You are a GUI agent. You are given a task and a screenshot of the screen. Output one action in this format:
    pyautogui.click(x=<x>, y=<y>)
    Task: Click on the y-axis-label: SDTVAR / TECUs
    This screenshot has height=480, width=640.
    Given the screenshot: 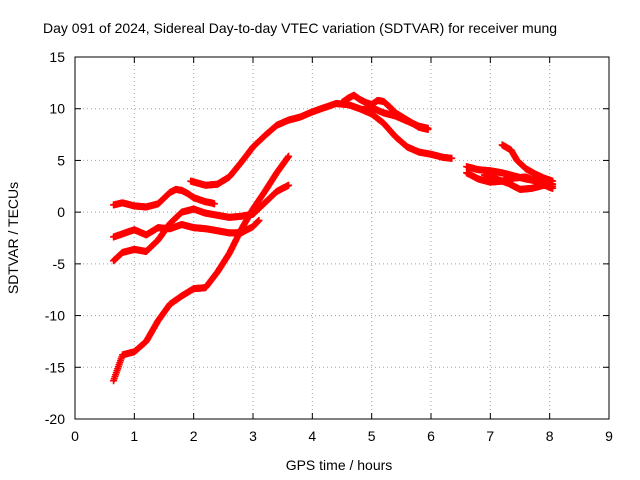 What is the action you would take?
    pyautogui.click(x=13, y=238)
    